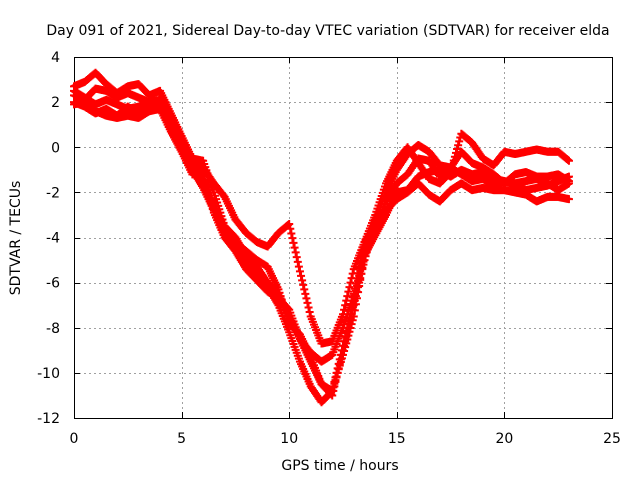 The width and height of the screenshot is (640, 480). Describe the element at coordinates (181, 439) in the screenshot. I see `x-tick-label: 5` at that location.